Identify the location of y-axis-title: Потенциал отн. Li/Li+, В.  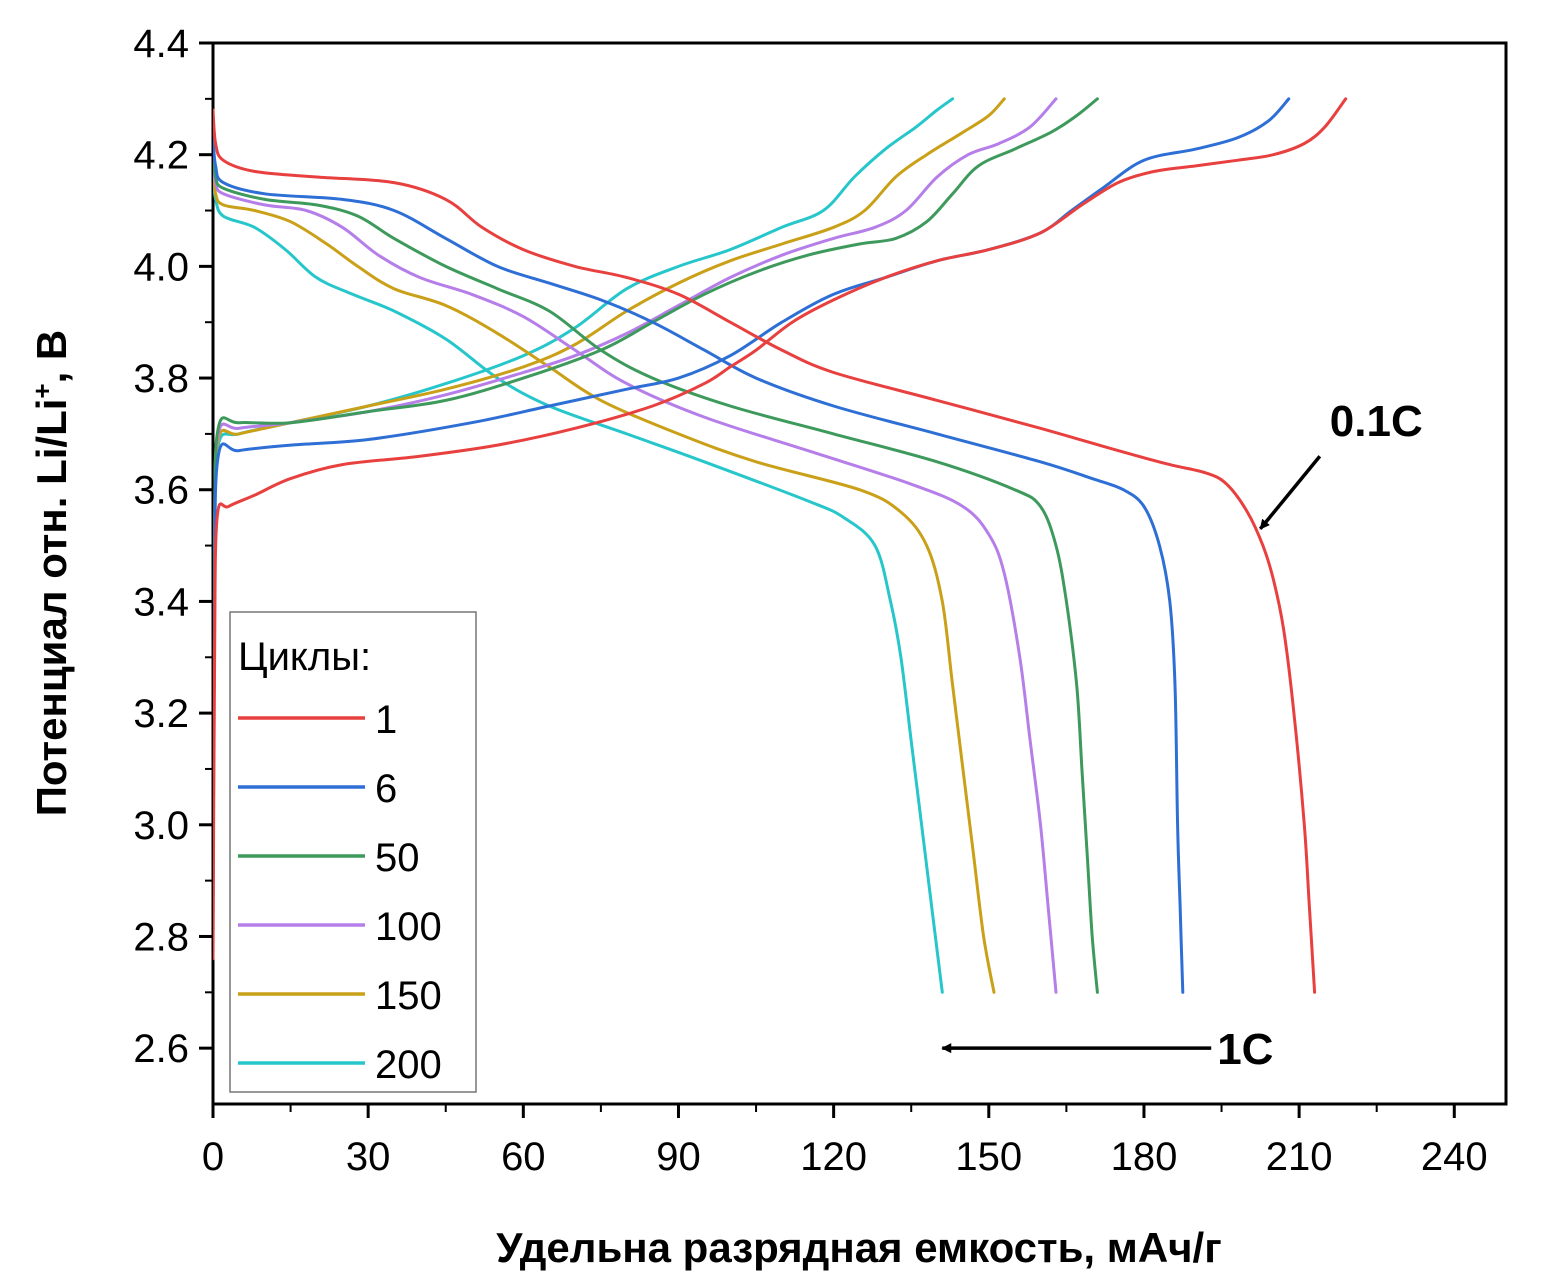
(51, 573).